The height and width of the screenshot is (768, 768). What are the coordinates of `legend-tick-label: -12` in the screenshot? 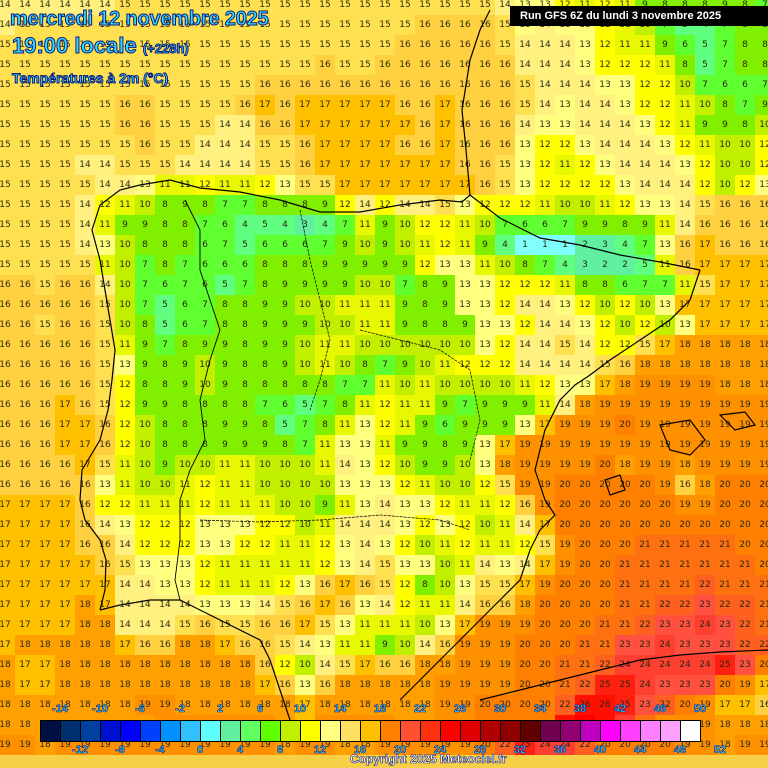 It's located at (80, 750).